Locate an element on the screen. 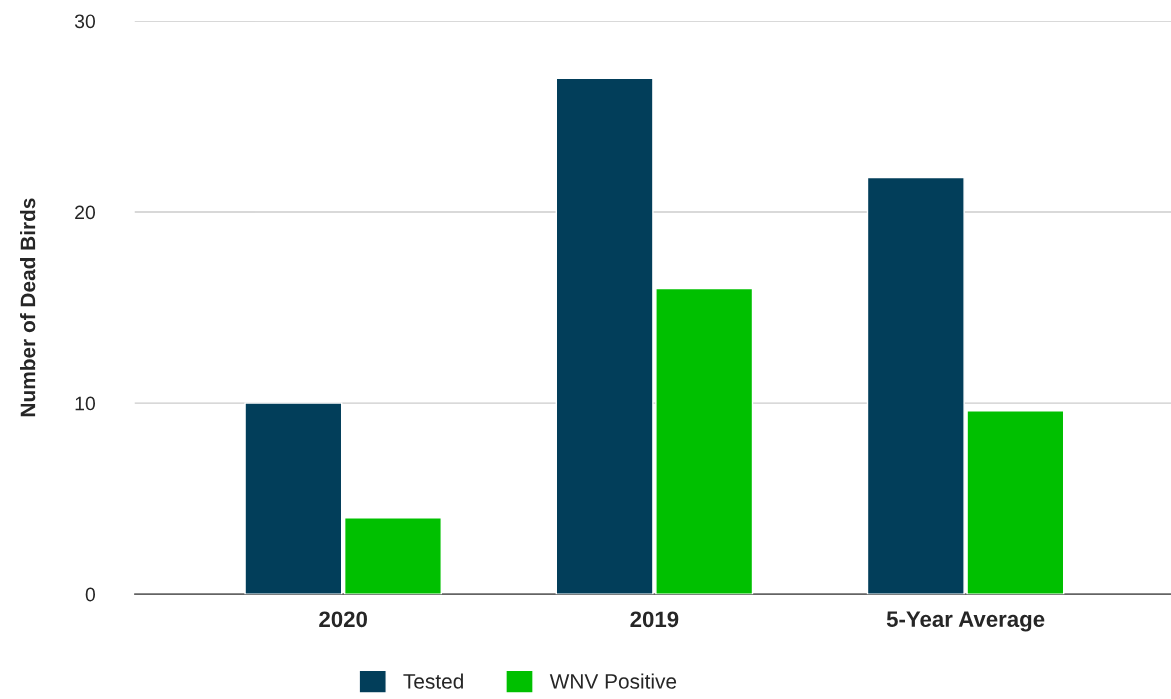  y-tick-label: 10 is located at coordinates (85, 403).